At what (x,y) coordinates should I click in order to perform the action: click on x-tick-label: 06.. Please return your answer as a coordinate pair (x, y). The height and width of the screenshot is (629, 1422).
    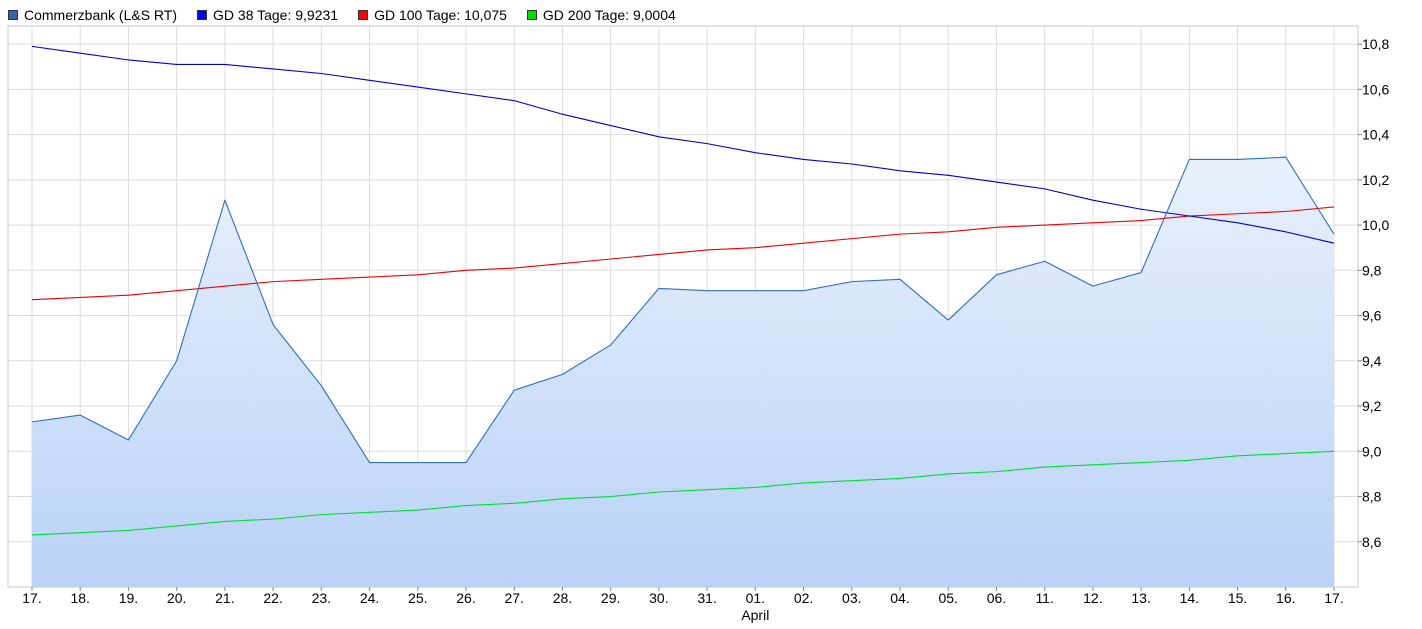
    Looking at the image, I should click on (996, 598).